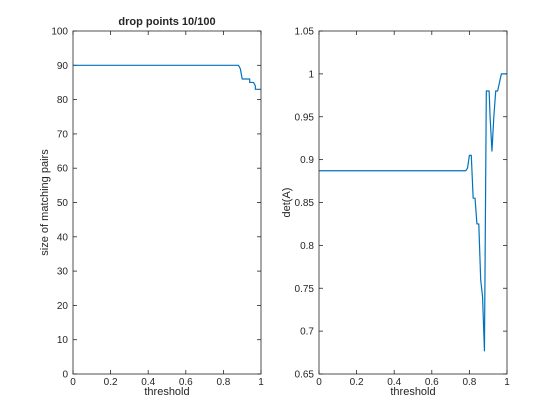 This screenshot has height=420, width=560. I want to click on y-tick-label: 0.8, so click(307, 246).